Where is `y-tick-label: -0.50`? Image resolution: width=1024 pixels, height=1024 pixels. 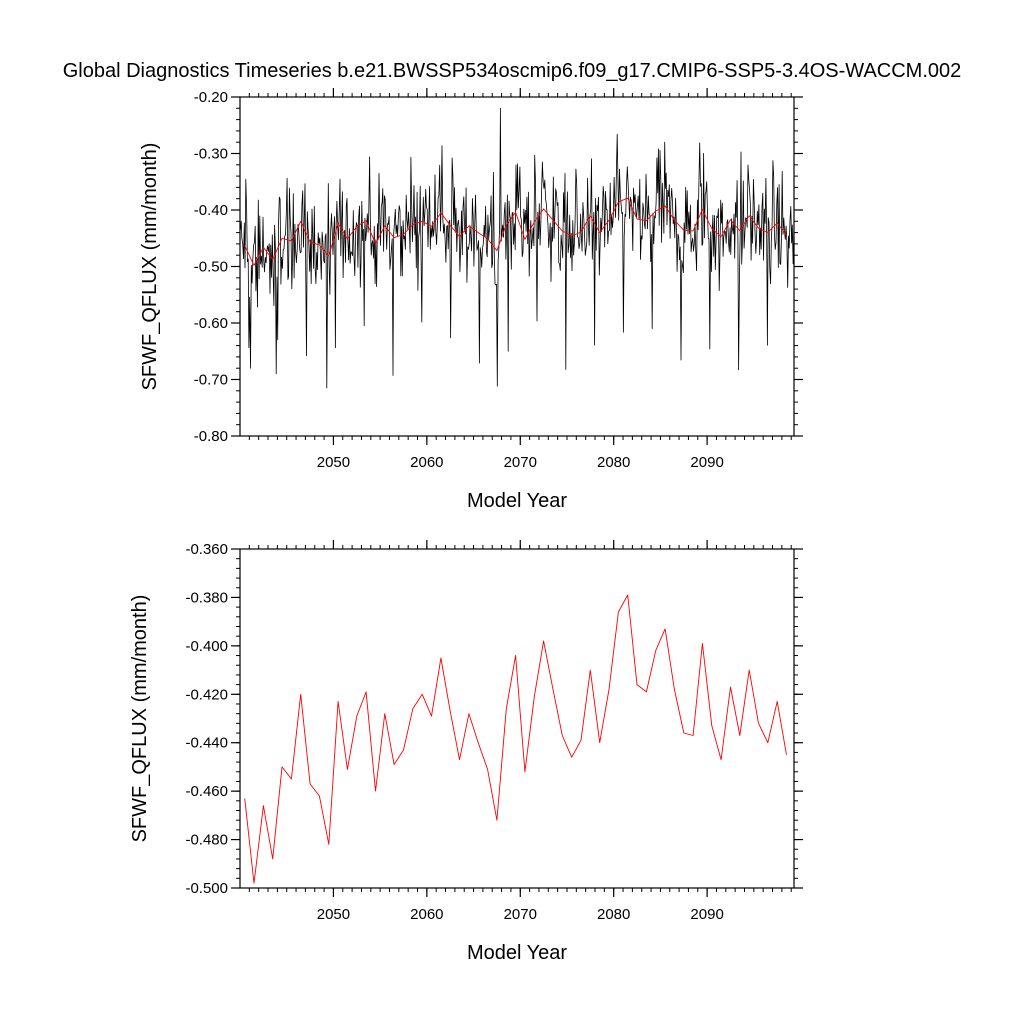 y-tick-label: -0.50 is located at coordinates (211, 267).